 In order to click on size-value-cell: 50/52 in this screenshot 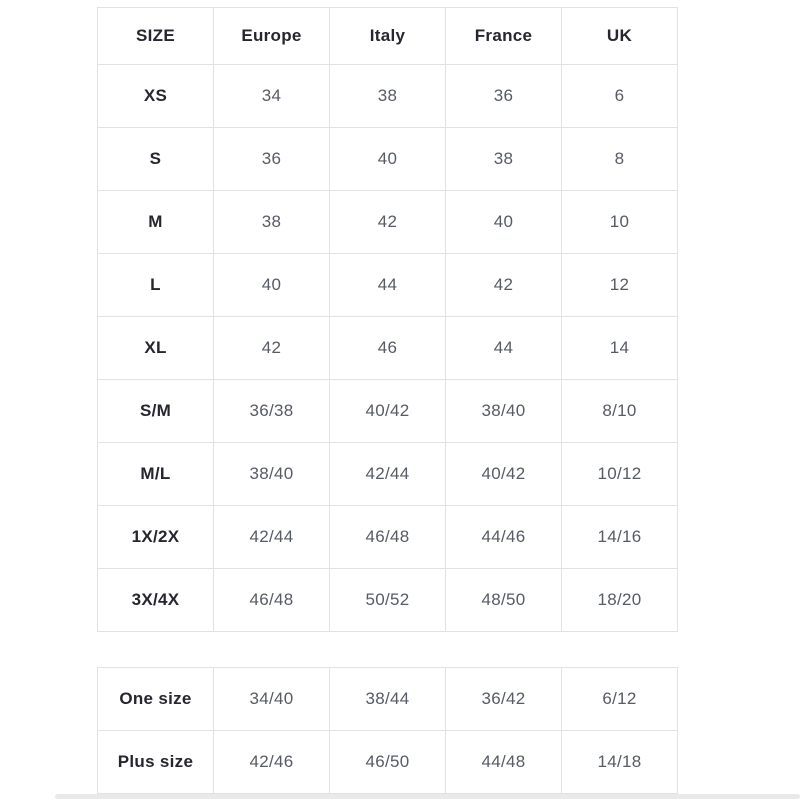, I will do `click(387, 600)`.